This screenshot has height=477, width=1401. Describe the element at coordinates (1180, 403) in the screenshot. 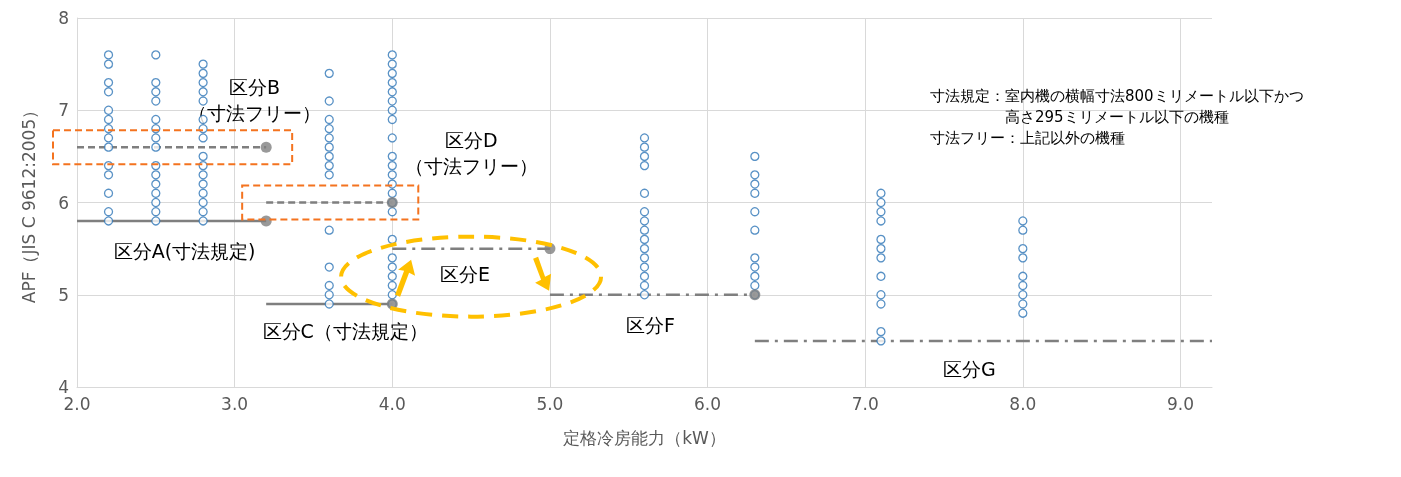

I see `x-tick-label: 9.0` at that location.